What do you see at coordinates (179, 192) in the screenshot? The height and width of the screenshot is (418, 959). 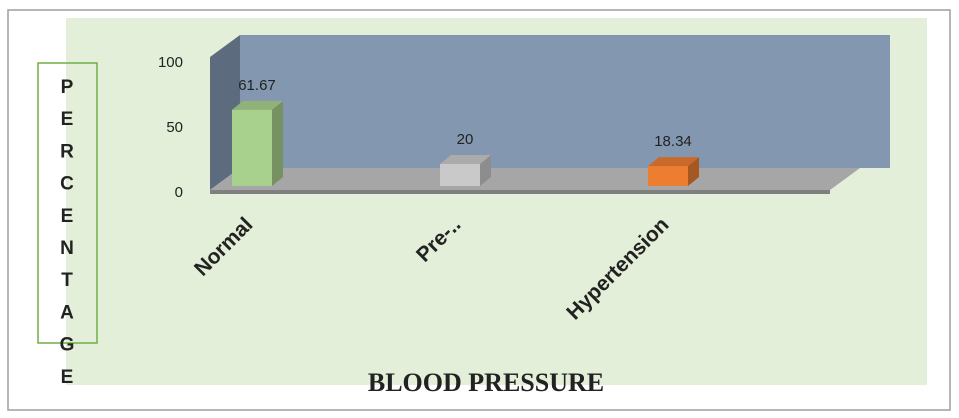 I see `y-tick-label: 0` at bounding box center [179, 192].